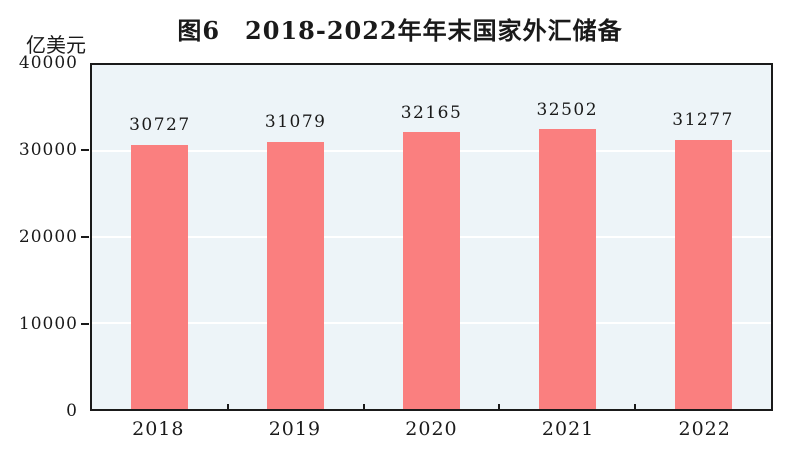 The image size is (800, 453). I want to click on bar-cell-2022: 31277, so click(703, 237).